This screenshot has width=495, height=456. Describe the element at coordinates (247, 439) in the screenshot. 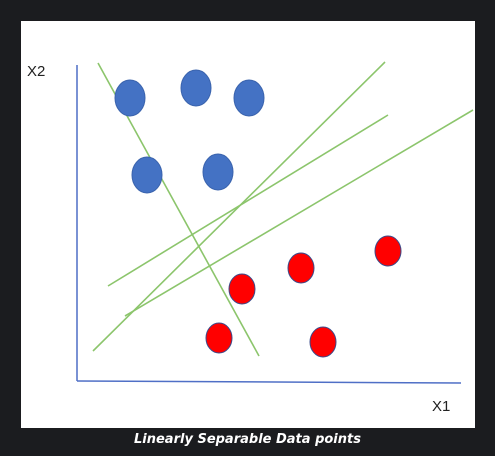

I see `figure-caption: Linearly Separable Data points` at that location.